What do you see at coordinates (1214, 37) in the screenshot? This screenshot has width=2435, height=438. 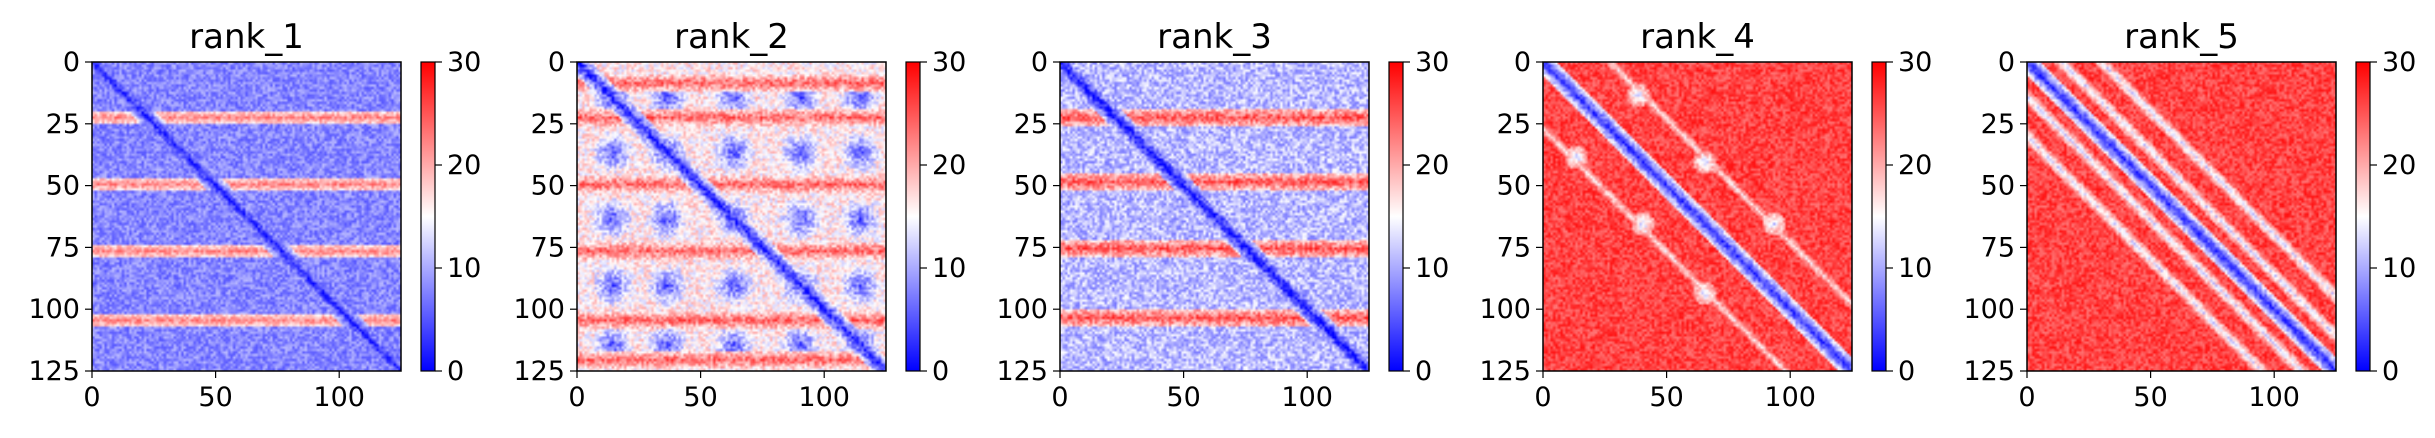 I see `chart-title: rank_3` at bounding box center [1214, 37].